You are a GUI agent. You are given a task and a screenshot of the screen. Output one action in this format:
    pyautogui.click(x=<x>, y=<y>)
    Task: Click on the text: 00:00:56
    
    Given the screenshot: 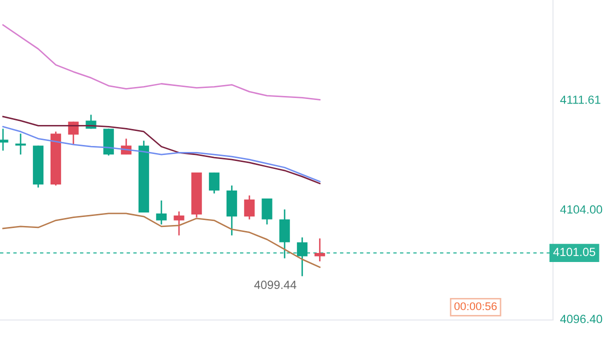 What is the action you would take?
    pyautogui.click(x=475, y=306)
    